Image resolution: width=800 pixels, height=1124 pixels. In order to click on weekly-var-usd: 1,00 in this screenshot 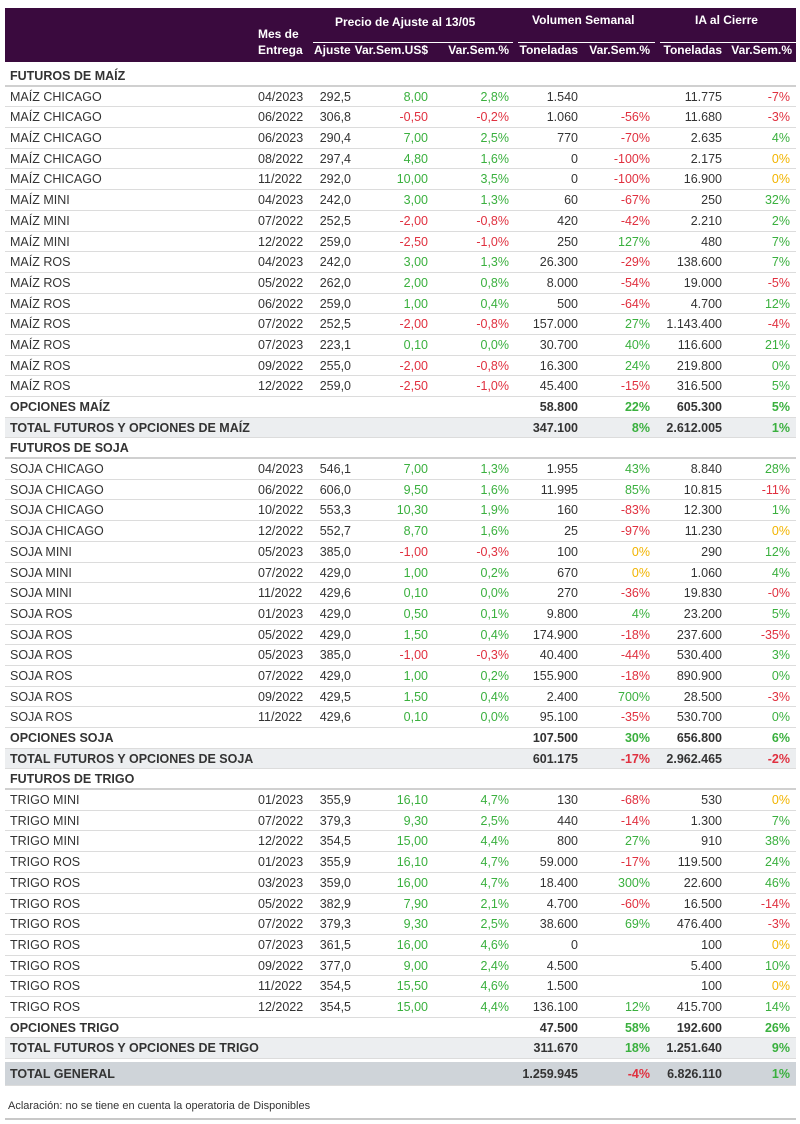, I will do `click(415, 572)`.